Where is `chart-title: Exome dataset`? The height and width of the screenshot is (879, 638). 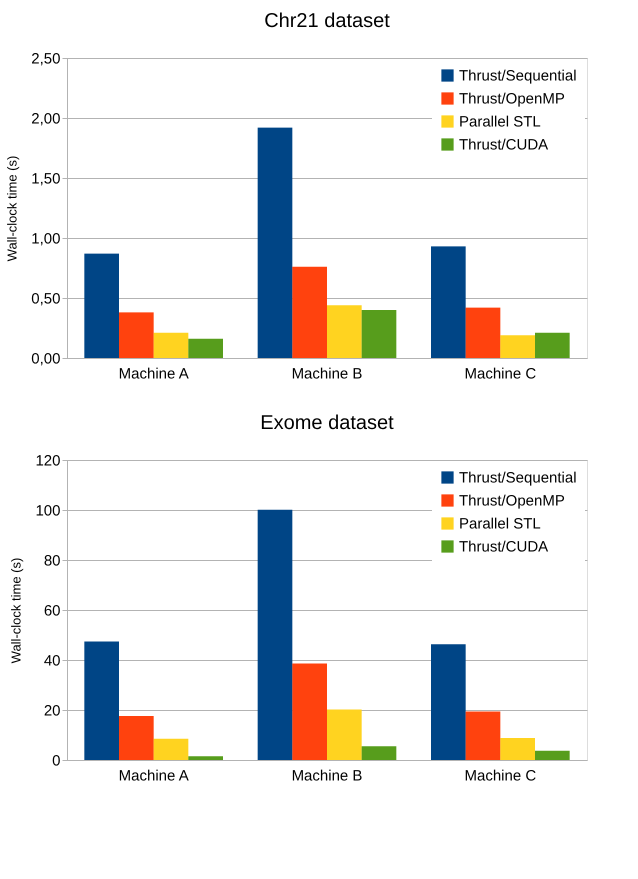 chart-title: Exome dataset is located at coordinates (327, 423).